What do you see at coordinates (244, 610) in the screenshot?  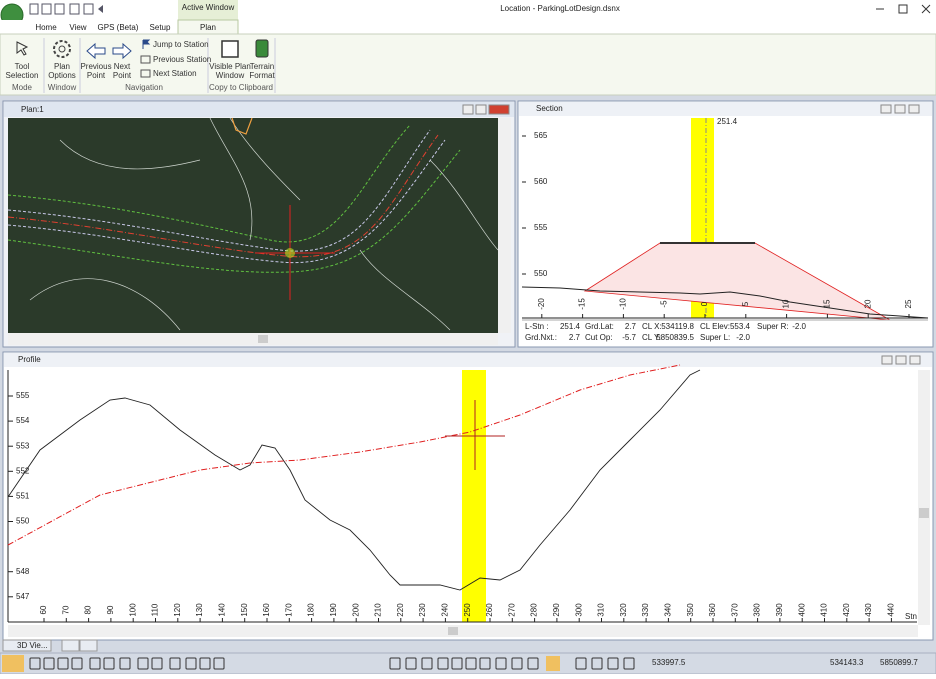 I see `x-tick-label: 150` at bounding box center [244, 610].